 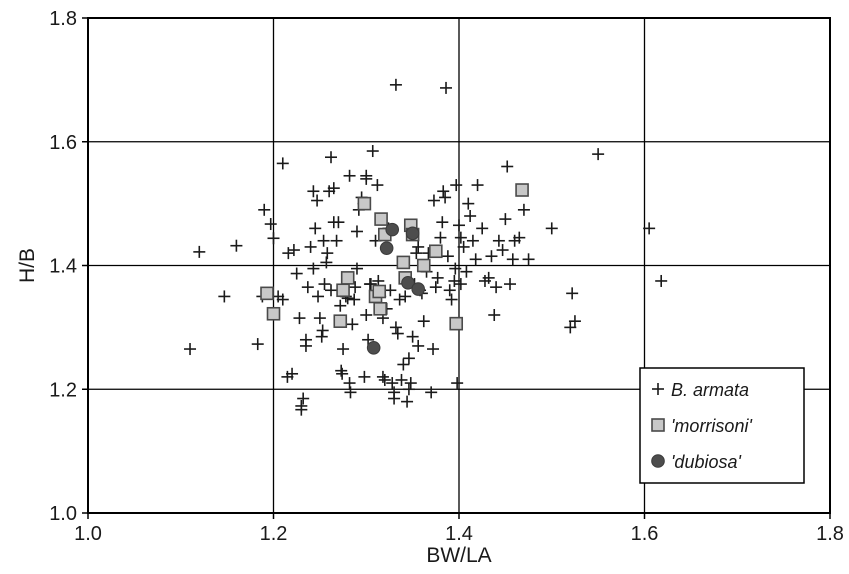 What do you see at coordinates (274, 534) in the screenshot?
I see `x-tick-label: 1.2` at bounding box center [274, 534].